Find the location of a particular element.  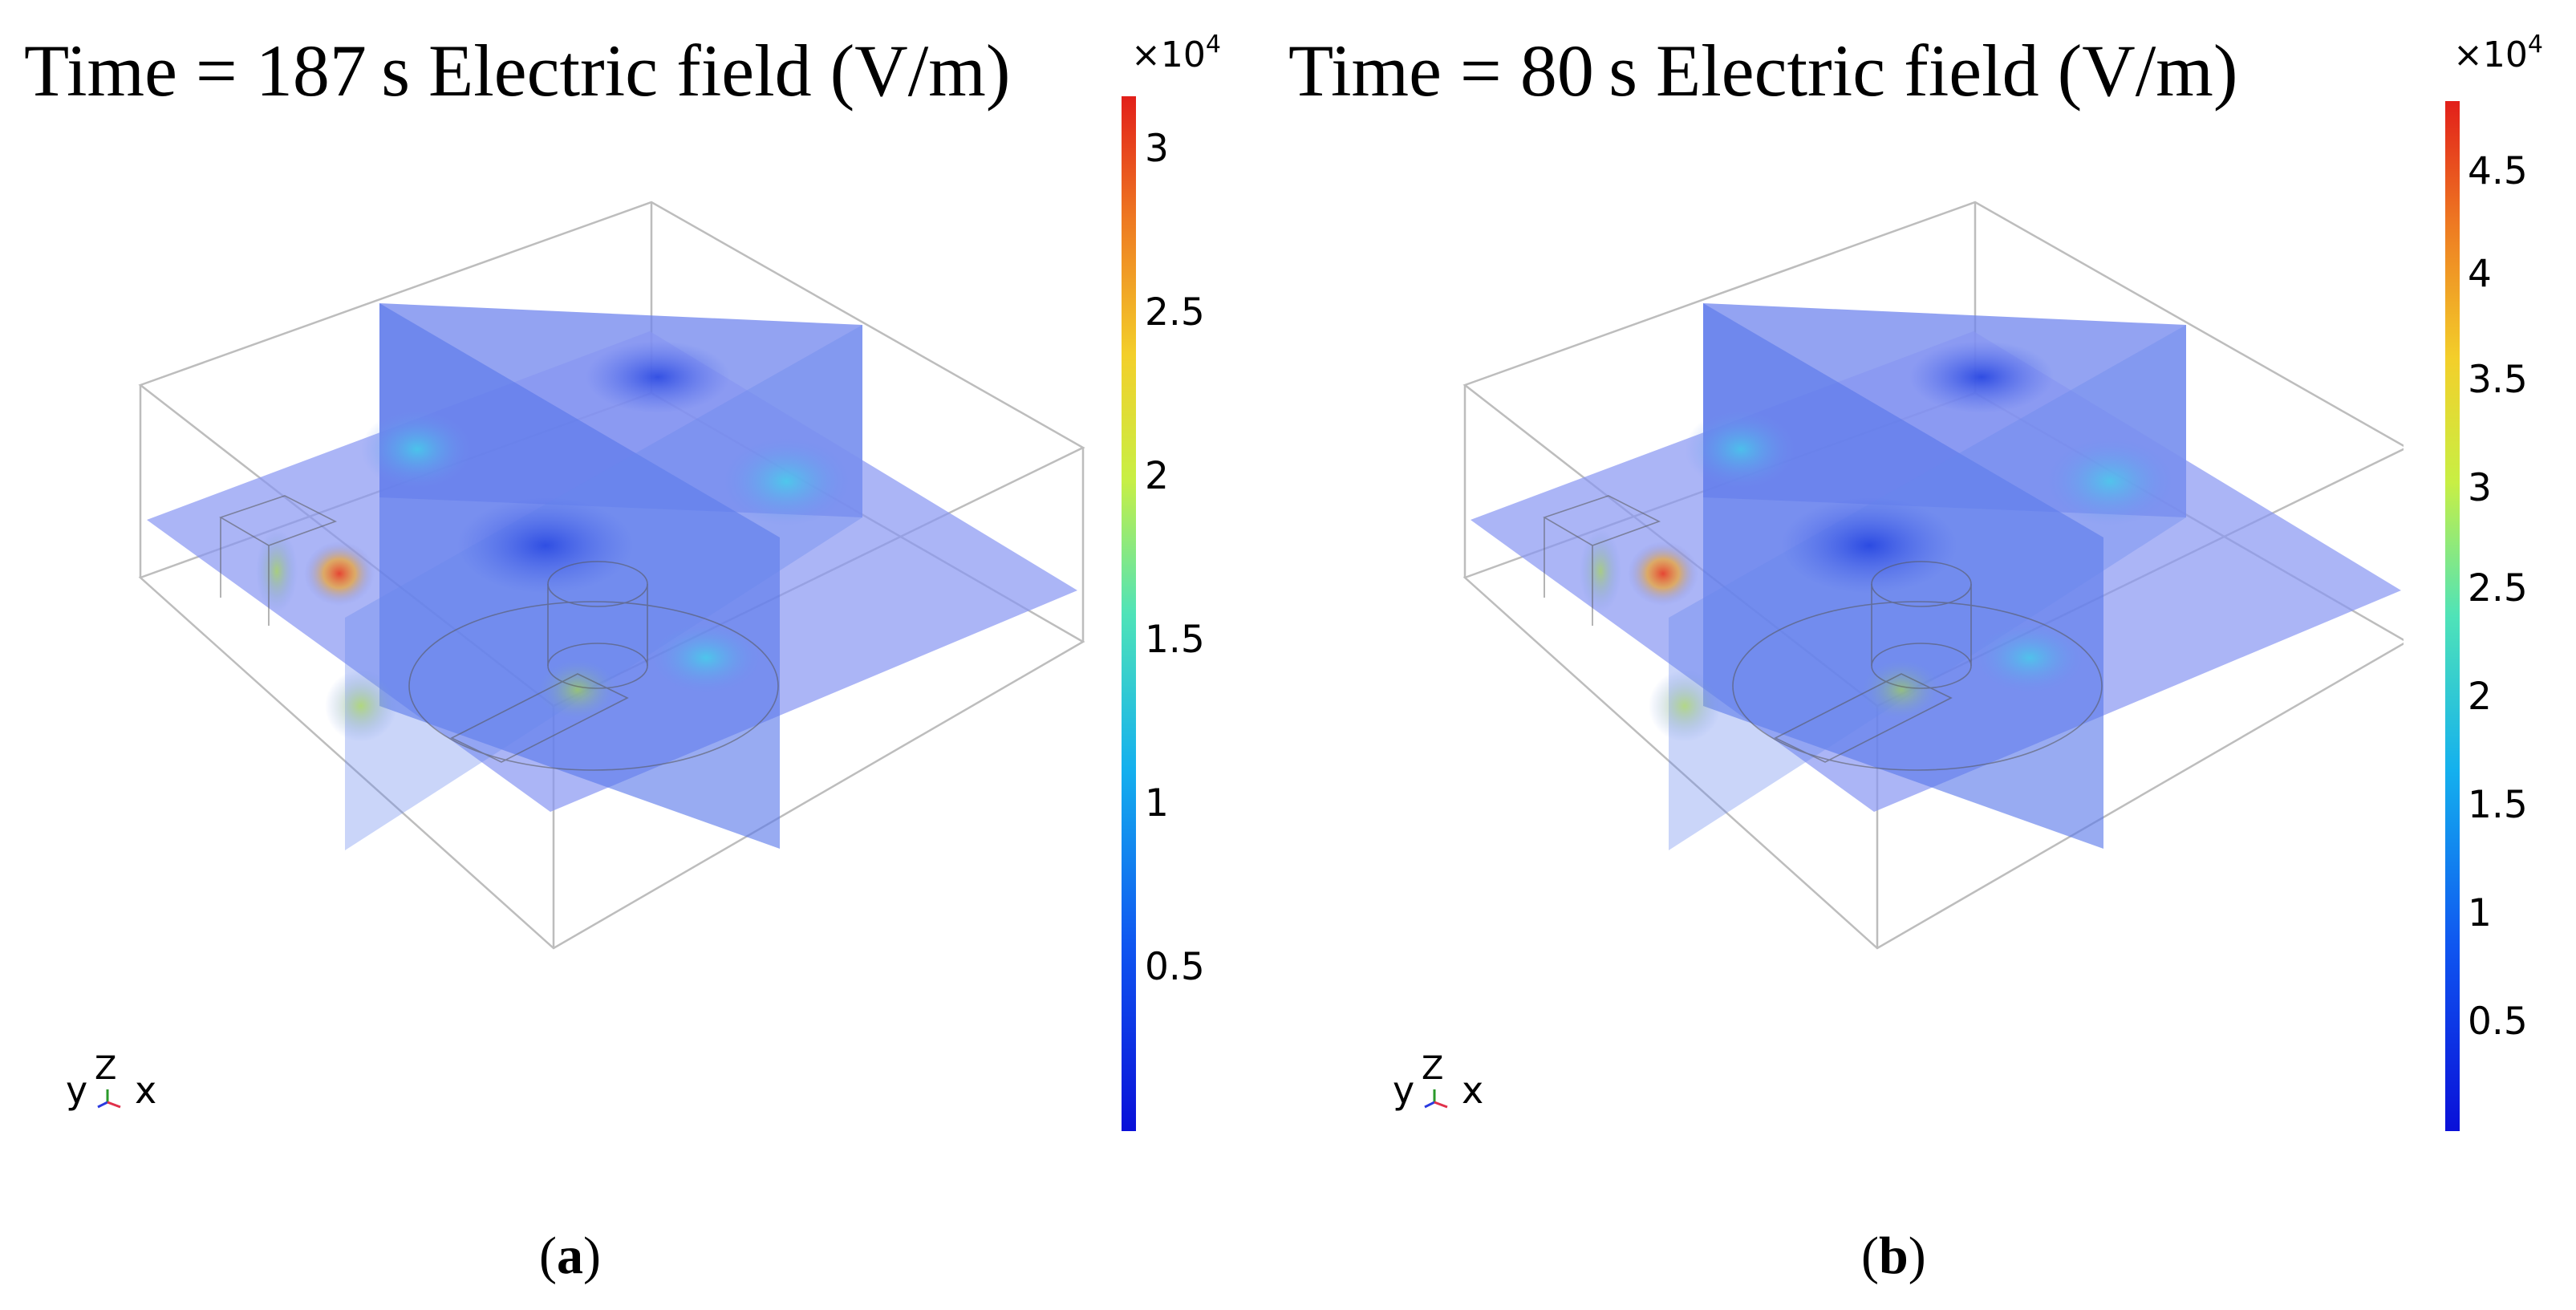

colorbar-tick: 4 is located at coordinates (2480, 274).